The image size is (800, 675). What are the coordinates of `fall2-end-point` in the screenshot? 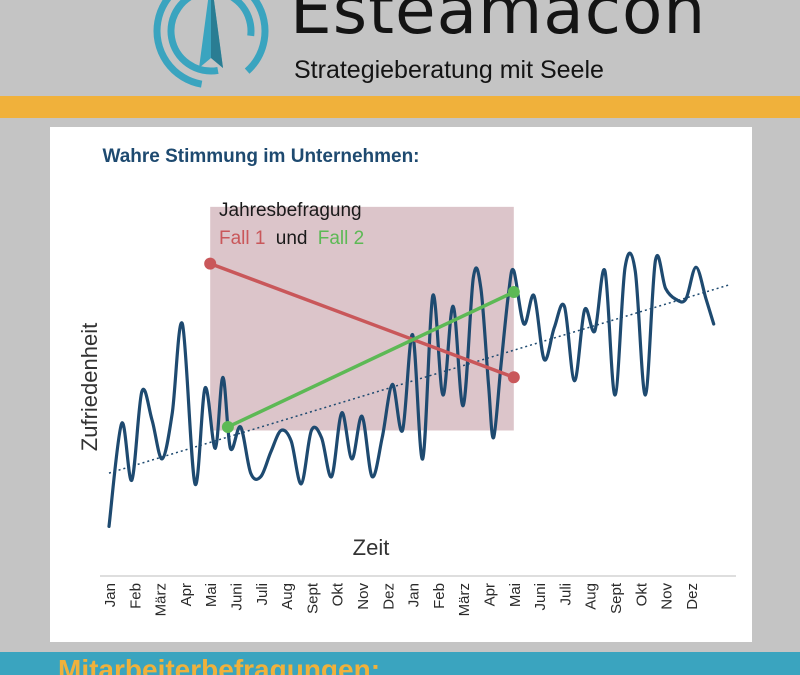 It's located at (513, 292).